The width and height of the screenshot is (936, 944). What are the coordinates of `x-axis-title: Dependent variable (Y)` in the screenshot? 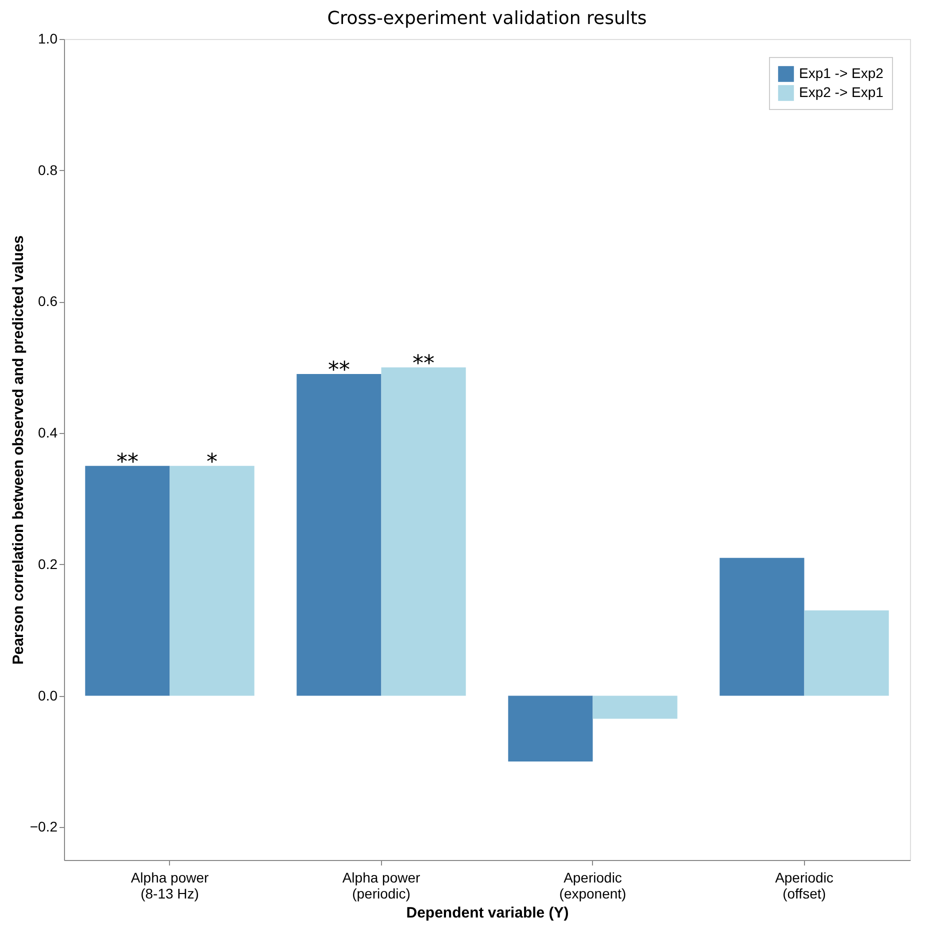 It's located at (487, 913).